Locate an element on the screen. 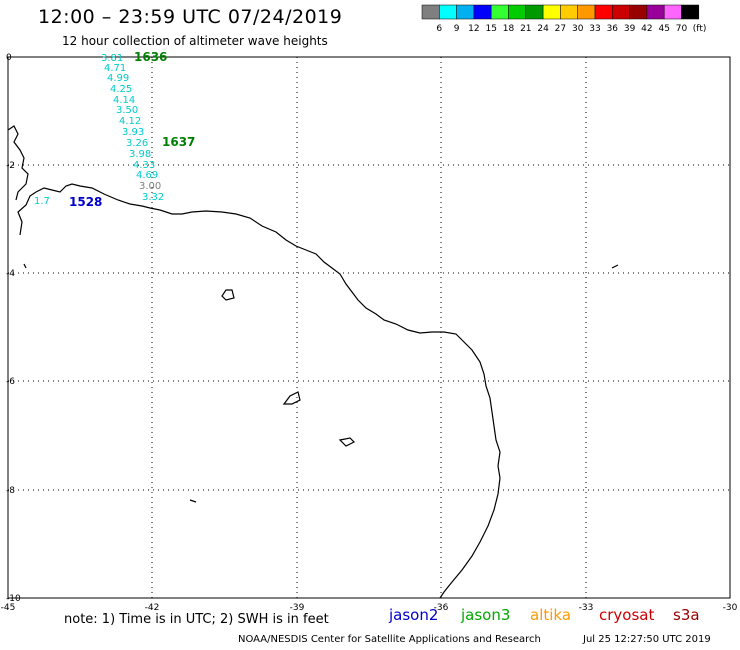 The width and height of the screenshot is (740, 650). color-bar-label: 30 is located at coordinates (578, 29).